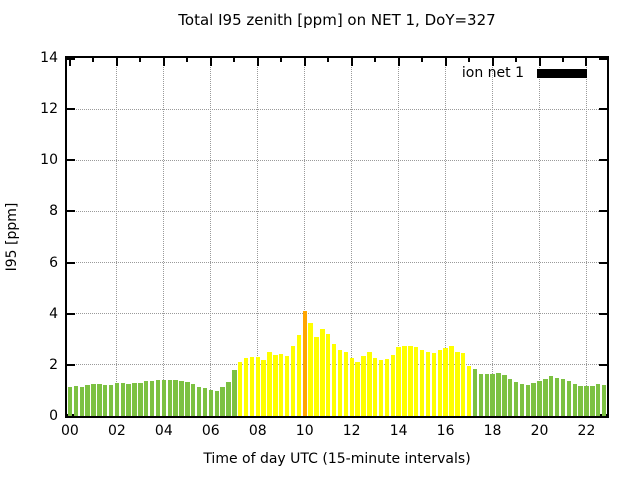  Describe the element at coordinates (257, 431) in the screenshot. I see `x-tick-label: 08` at that location.